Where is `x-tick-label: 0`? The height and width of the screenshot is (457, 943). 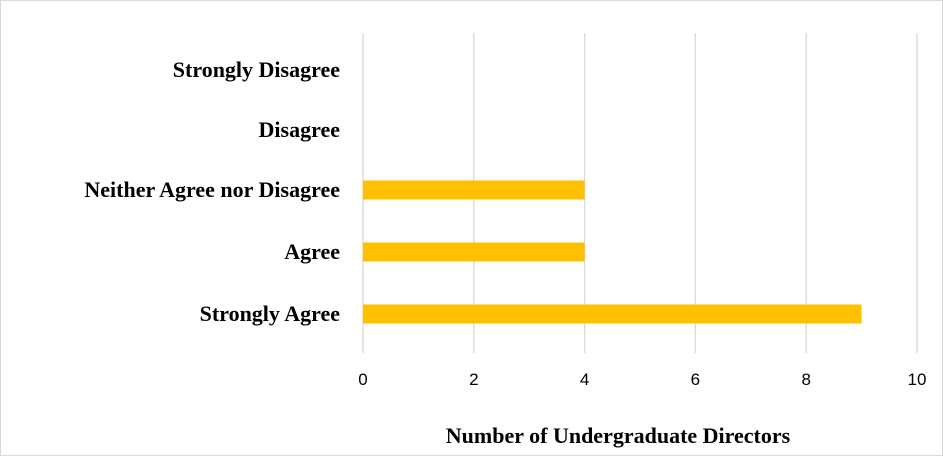 x-tick-label: 0 is located at coordinates (362, 379).